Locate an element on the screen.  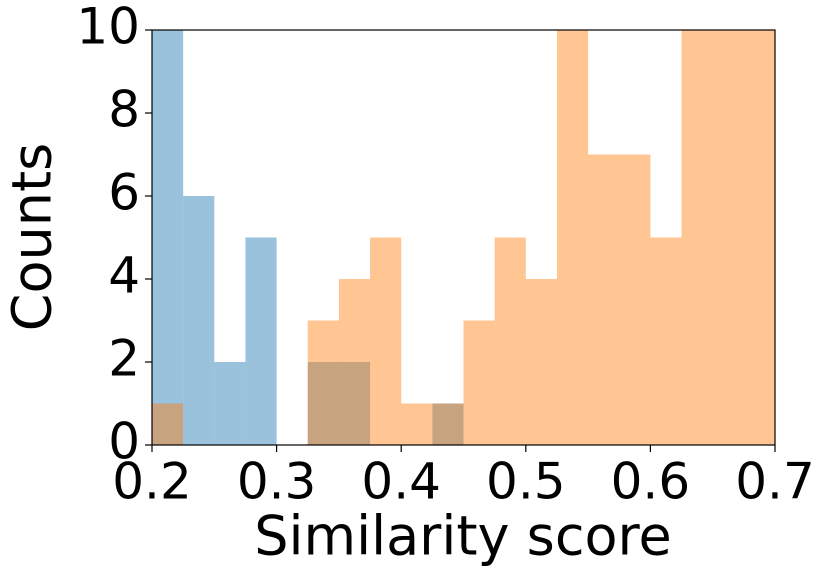
x-tick-label: 0.7 is located at coordinates (775, 482).